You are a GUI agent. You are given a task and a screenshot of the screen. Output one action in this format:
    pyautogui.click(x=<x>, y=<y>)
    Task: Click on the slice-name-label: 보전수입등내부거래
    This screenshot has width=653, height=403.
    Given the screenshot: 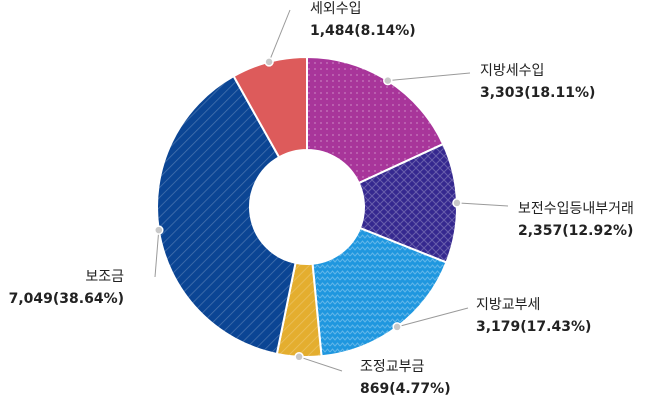 What is the action you would take?
    pyautogui.click(x=576, y=209)
    